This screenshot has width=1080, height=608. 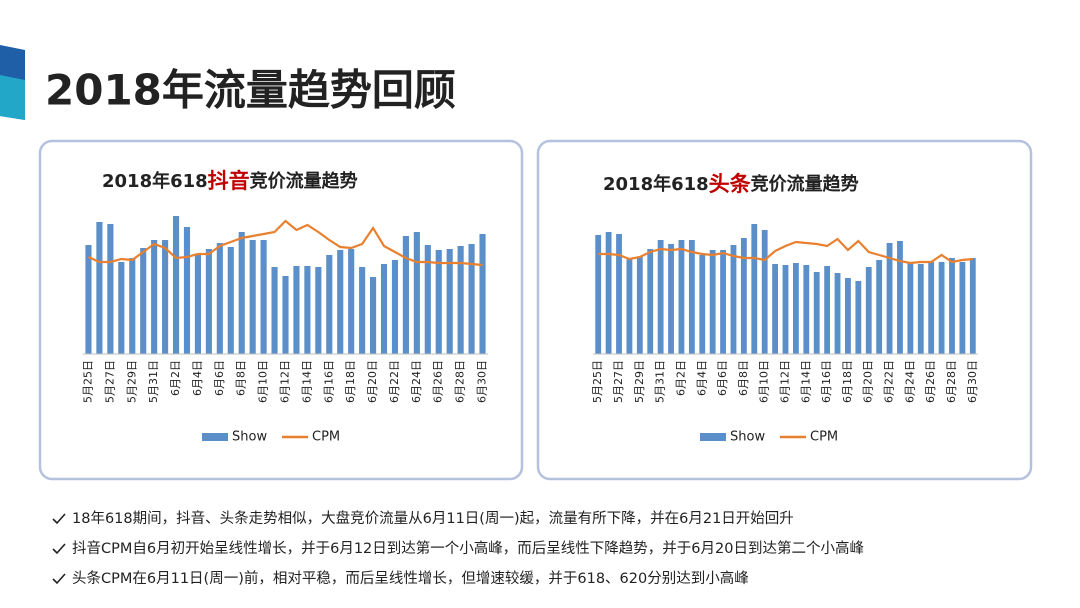 I want to click on x-tick-label: 6月4日, so click(x=701, y=378).